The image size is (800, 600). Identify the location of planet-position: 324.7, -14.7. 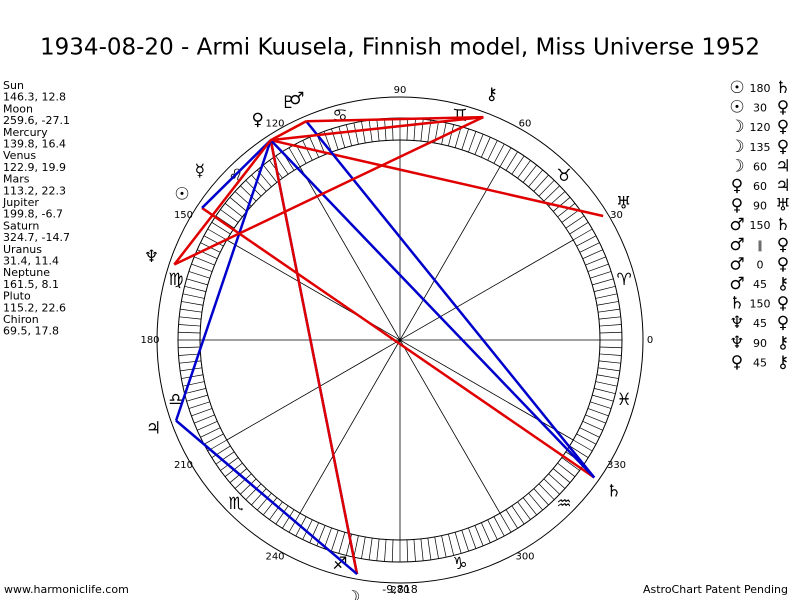
(36, 237).